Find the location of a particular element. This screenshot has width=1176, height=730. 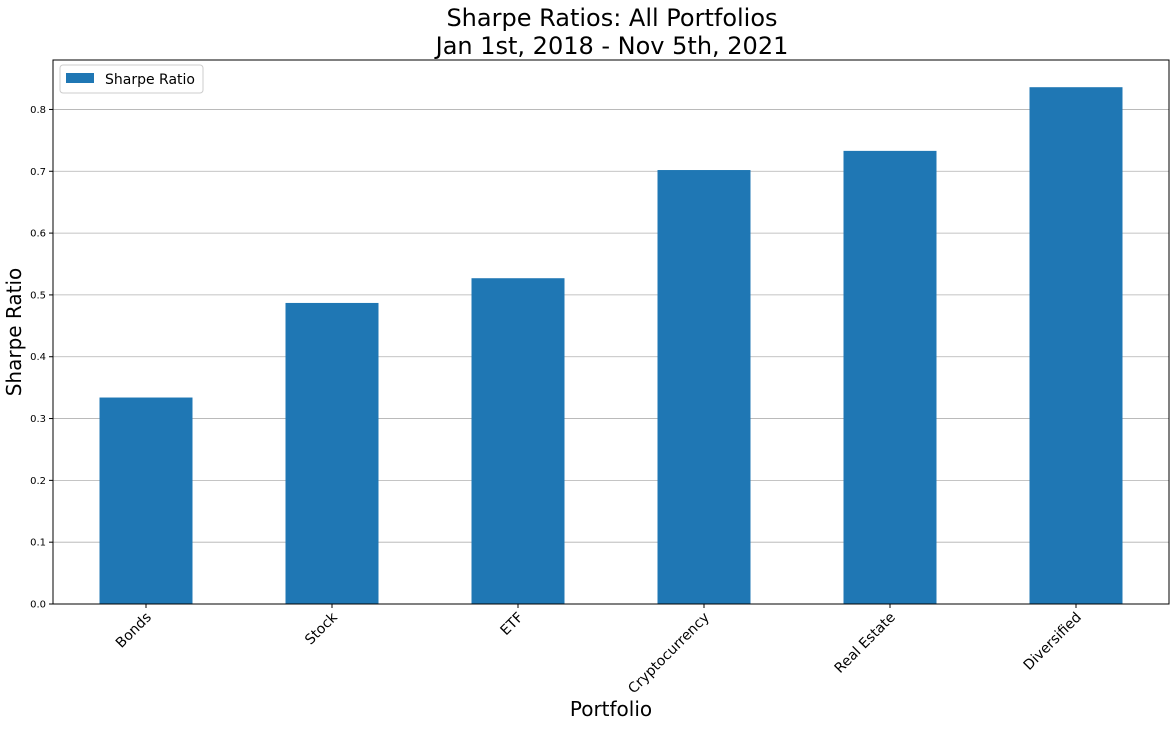

y-axis-ticks: 0.0 0.1 0.2 0.3 0.4 0.5 0.6 0.7 0.8 is located at coordinates (41, 358).